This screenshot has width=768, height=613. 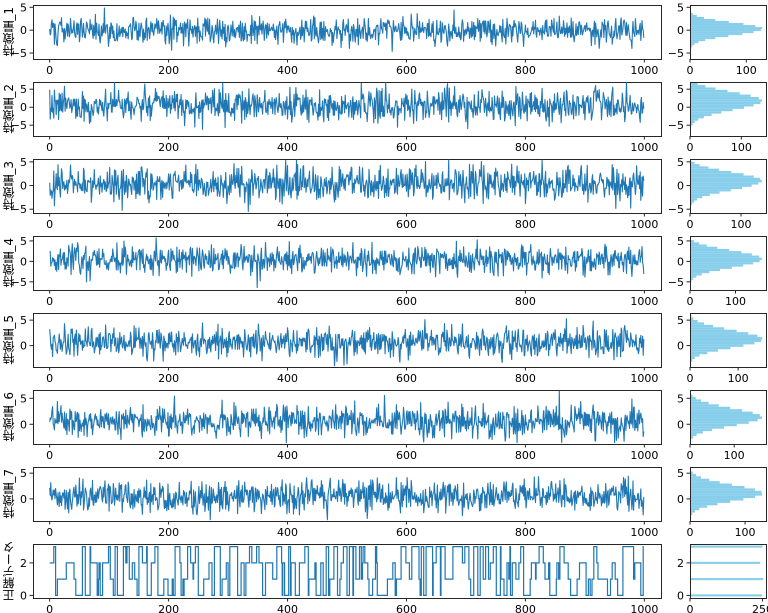 I want to click on timeseries-plot-feature-4: 0 200 400 600 800 1000 5 0 −5, so click(x=336, y=271).